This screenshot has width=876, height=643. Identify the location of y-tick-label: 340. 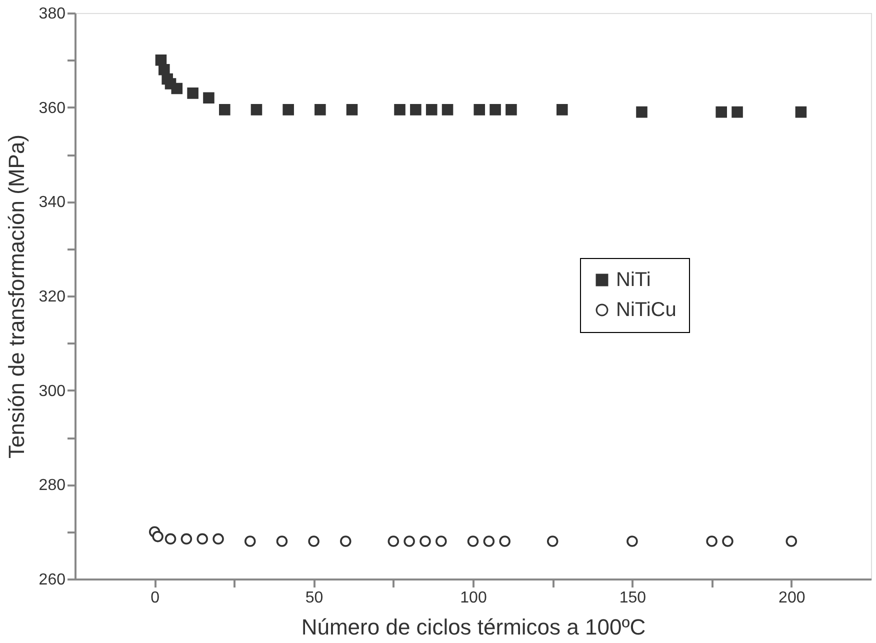
(52, 203).